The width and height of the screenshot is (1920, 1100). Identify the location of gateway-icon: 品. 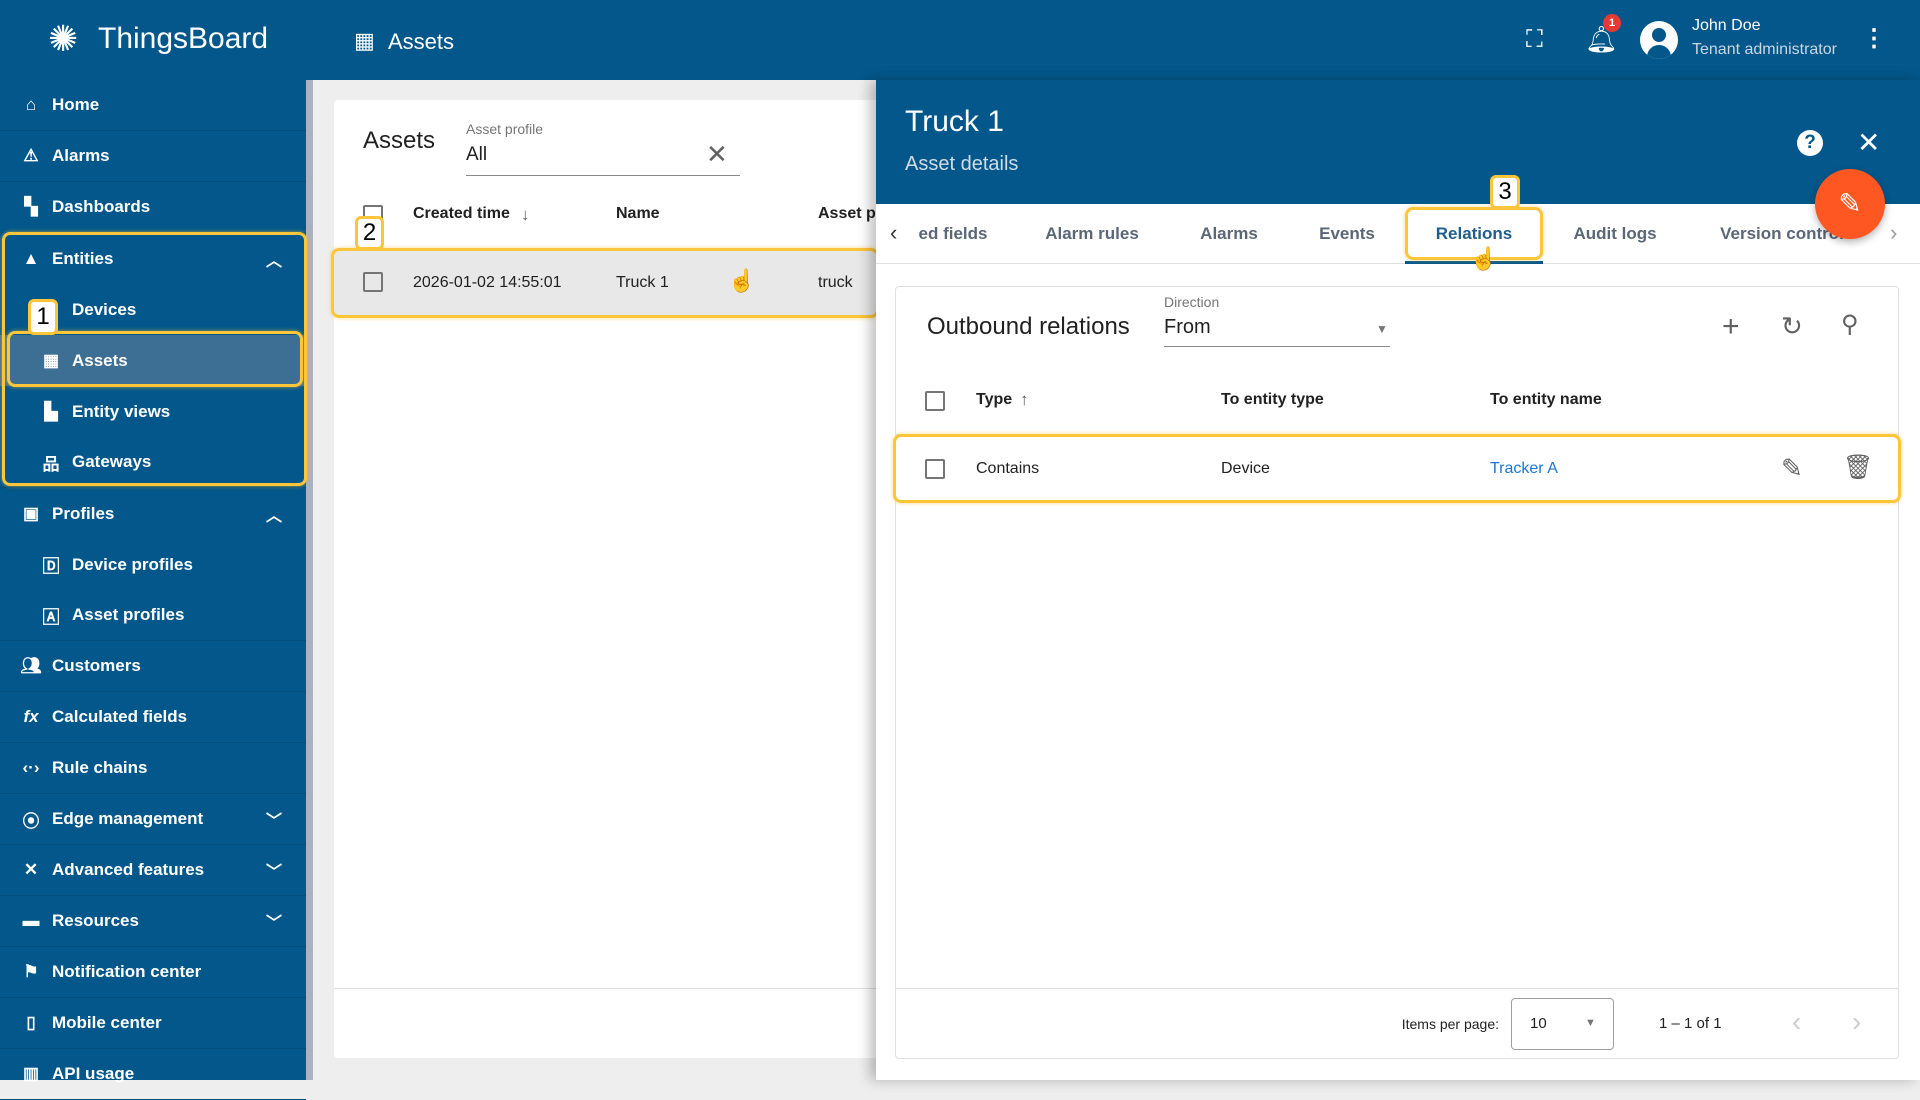
(51, 464).